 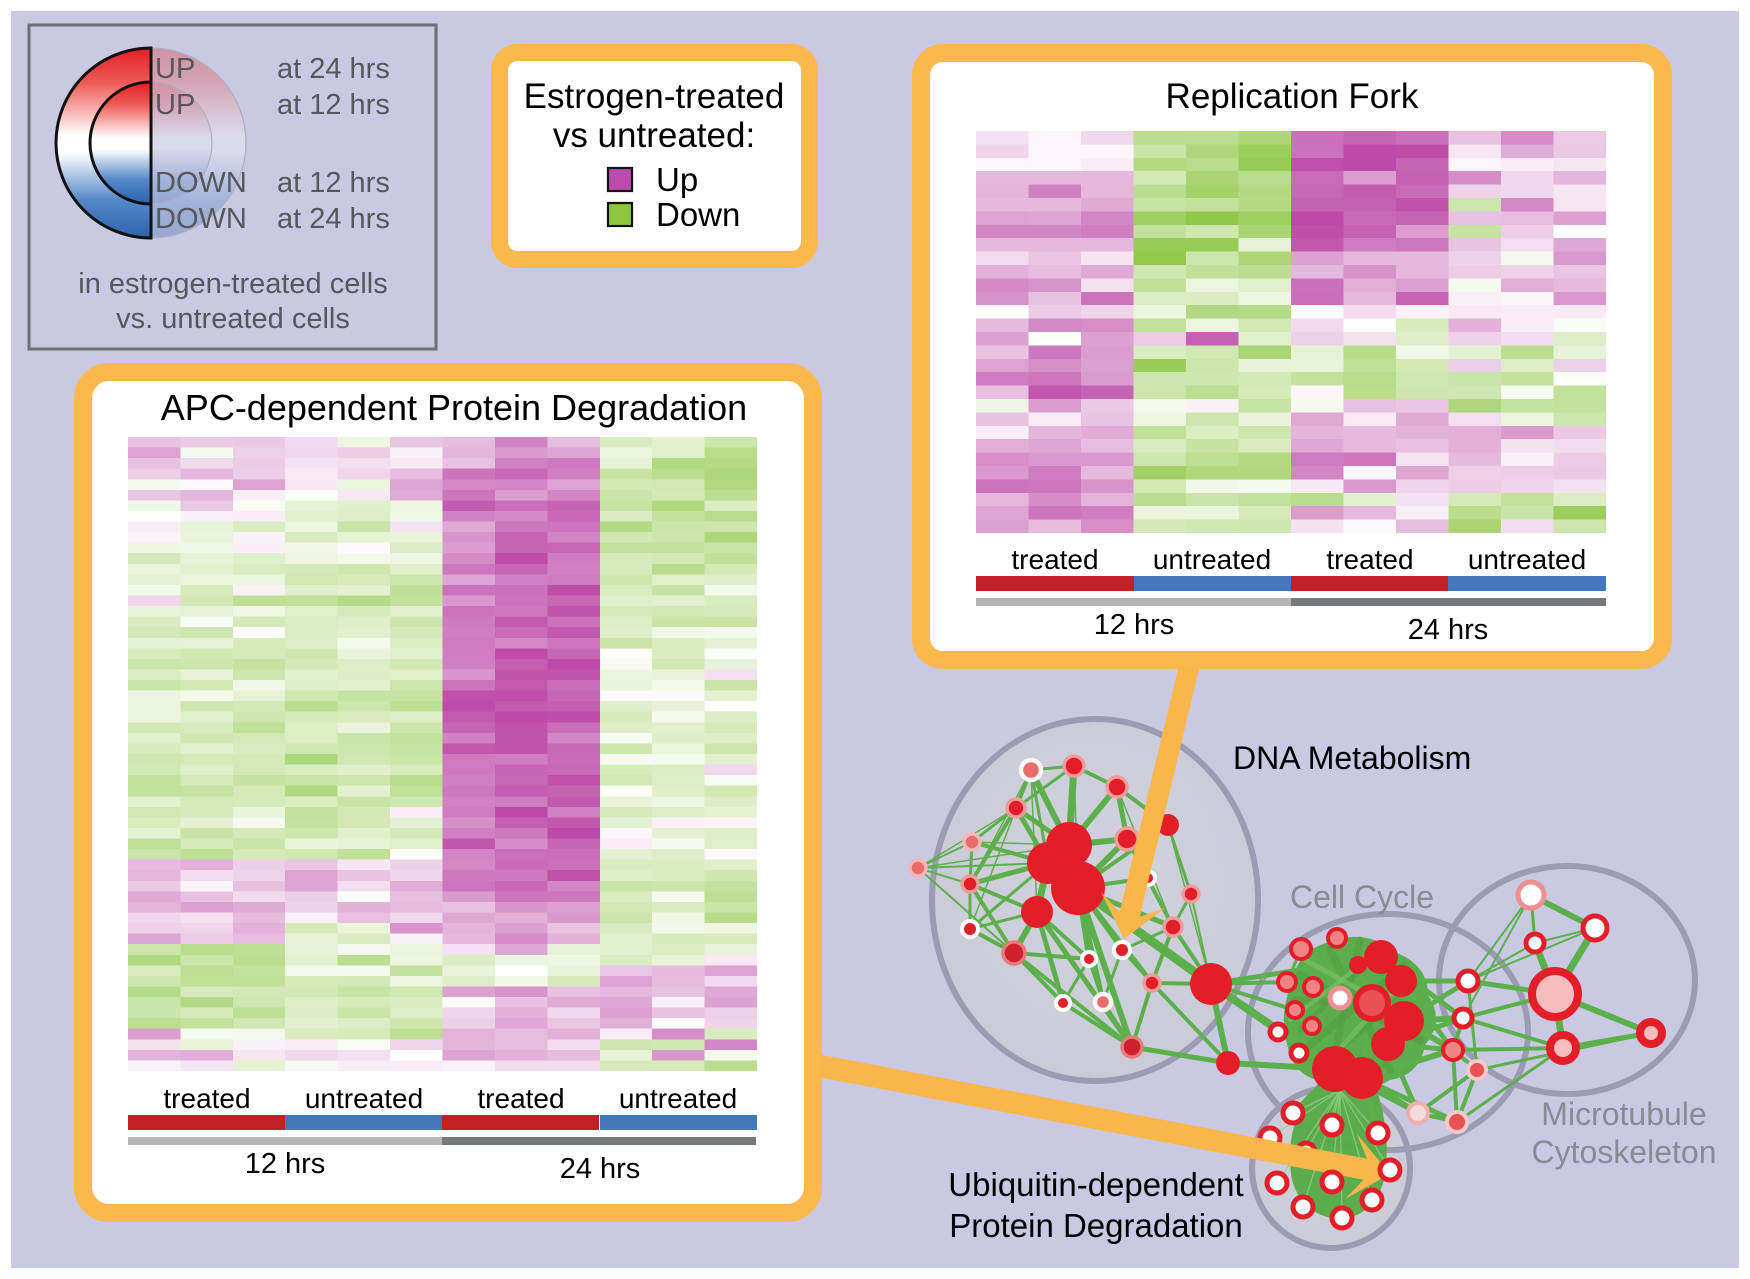 What do you see at coordinates (654, 96) in the screenshot?
I see `svg-text: Estrogen-treated` at bounding box center [654, 96].